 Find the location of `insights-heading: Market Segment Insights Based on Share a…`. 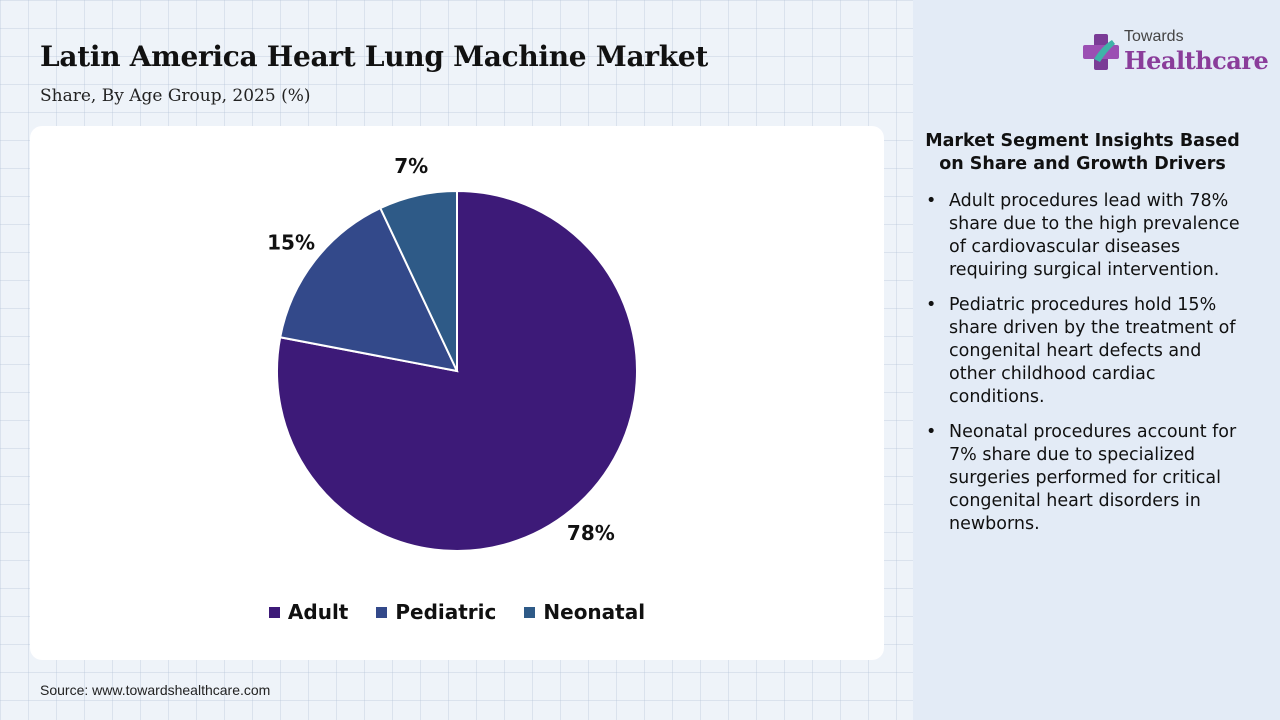

insights-heading: Market Segment Insights Based on Share a… is located at coordinates (1082, 152).